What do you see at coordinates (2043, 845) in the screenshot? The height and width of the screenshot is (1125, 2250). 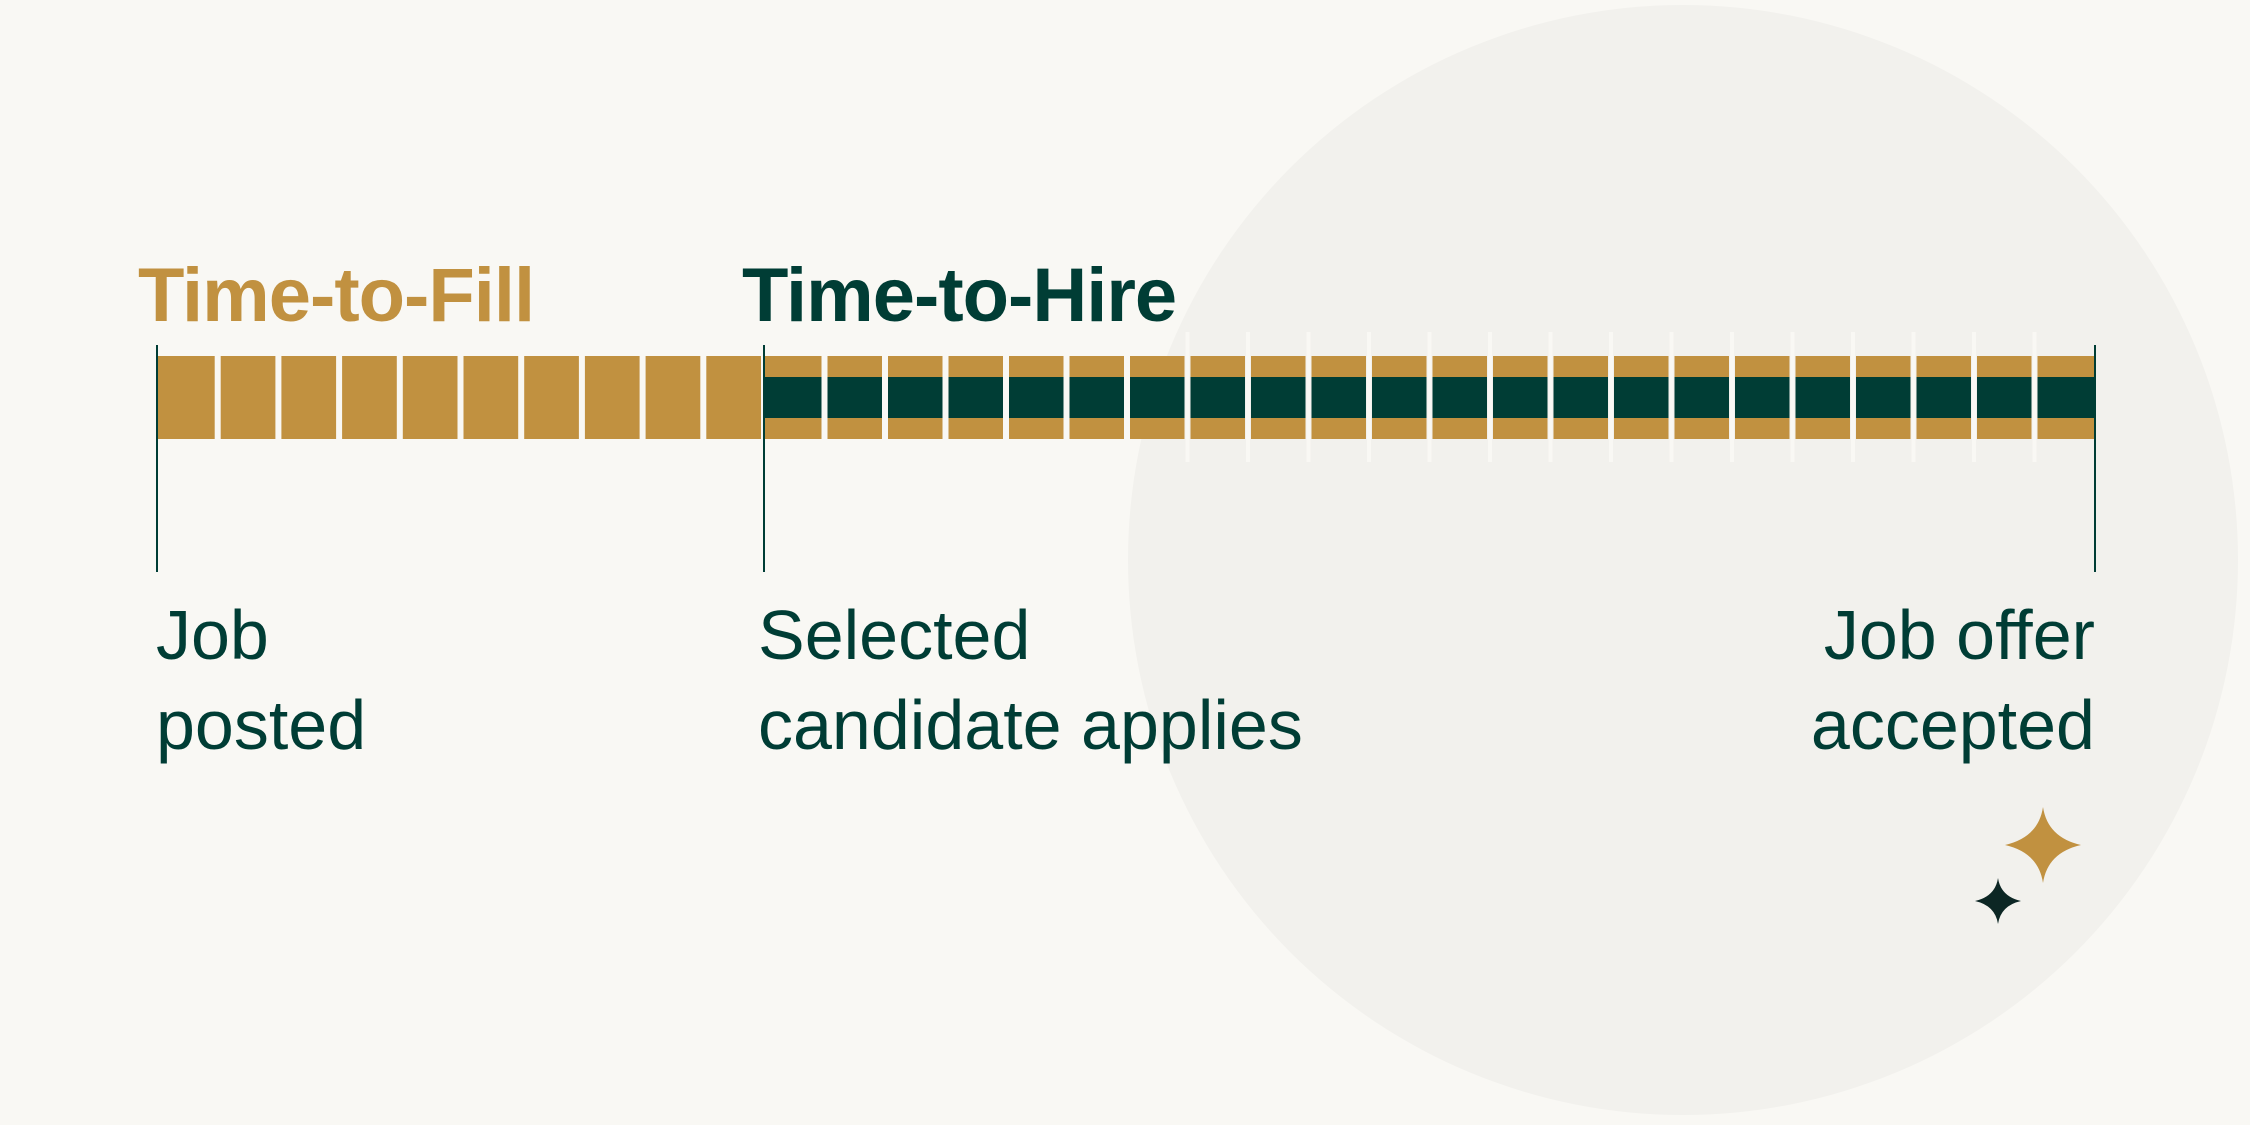 I see `sparkle-large-icon` at bounding box center [2043, 845].